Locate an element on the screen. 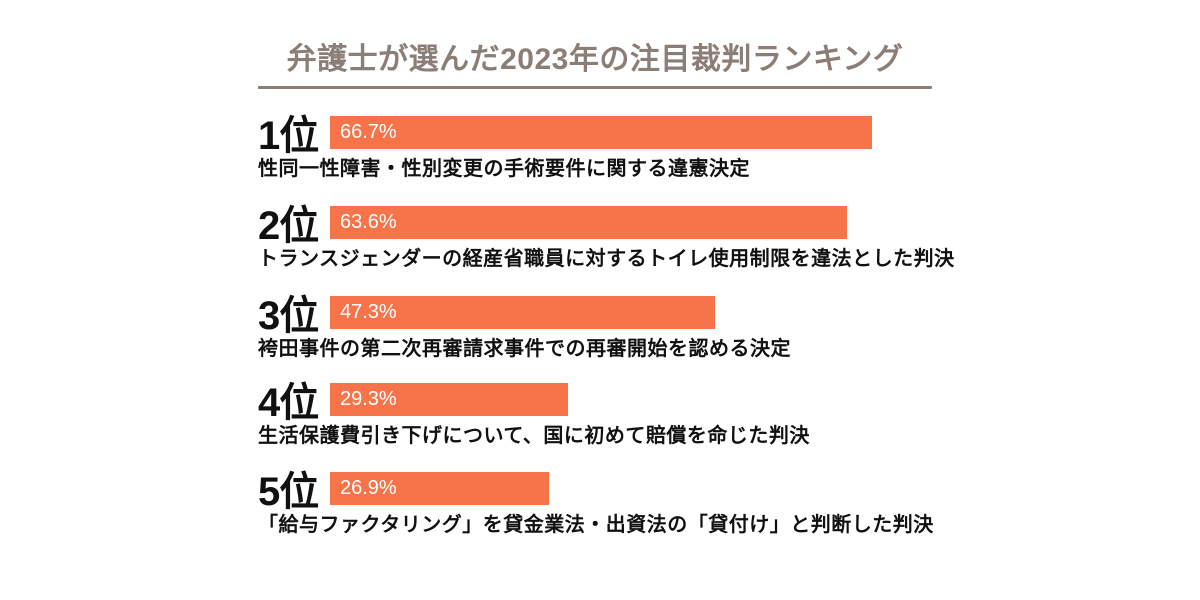  percentage-bar: 26.9% is located at coordinates (439, 488).